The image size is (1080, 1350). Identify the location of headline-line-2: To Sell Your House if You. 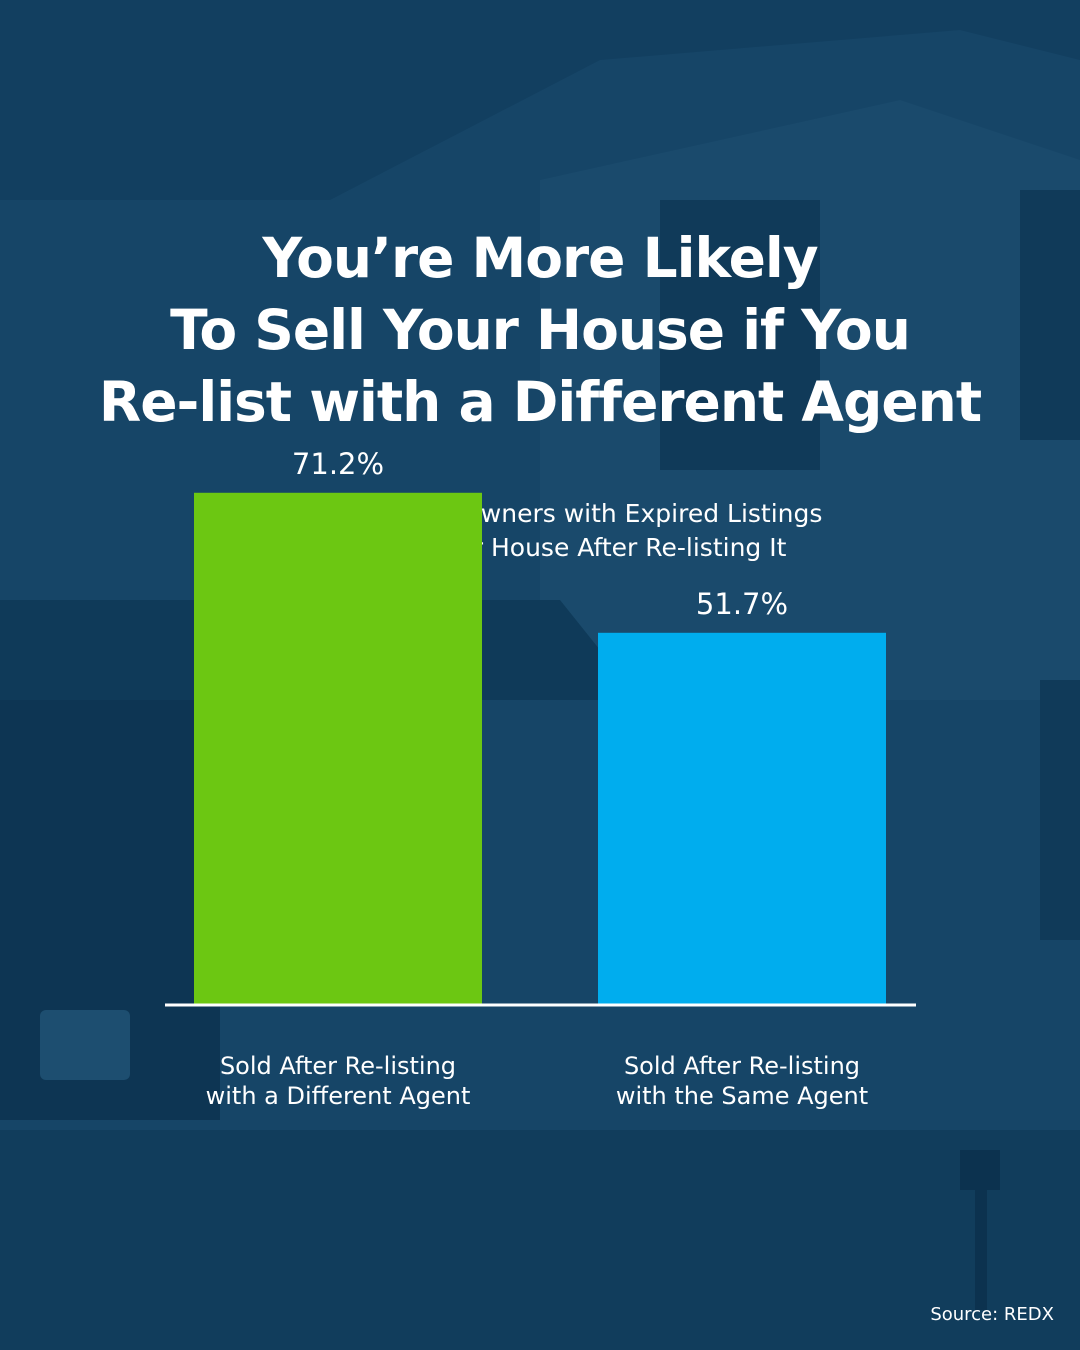
(540, 330).